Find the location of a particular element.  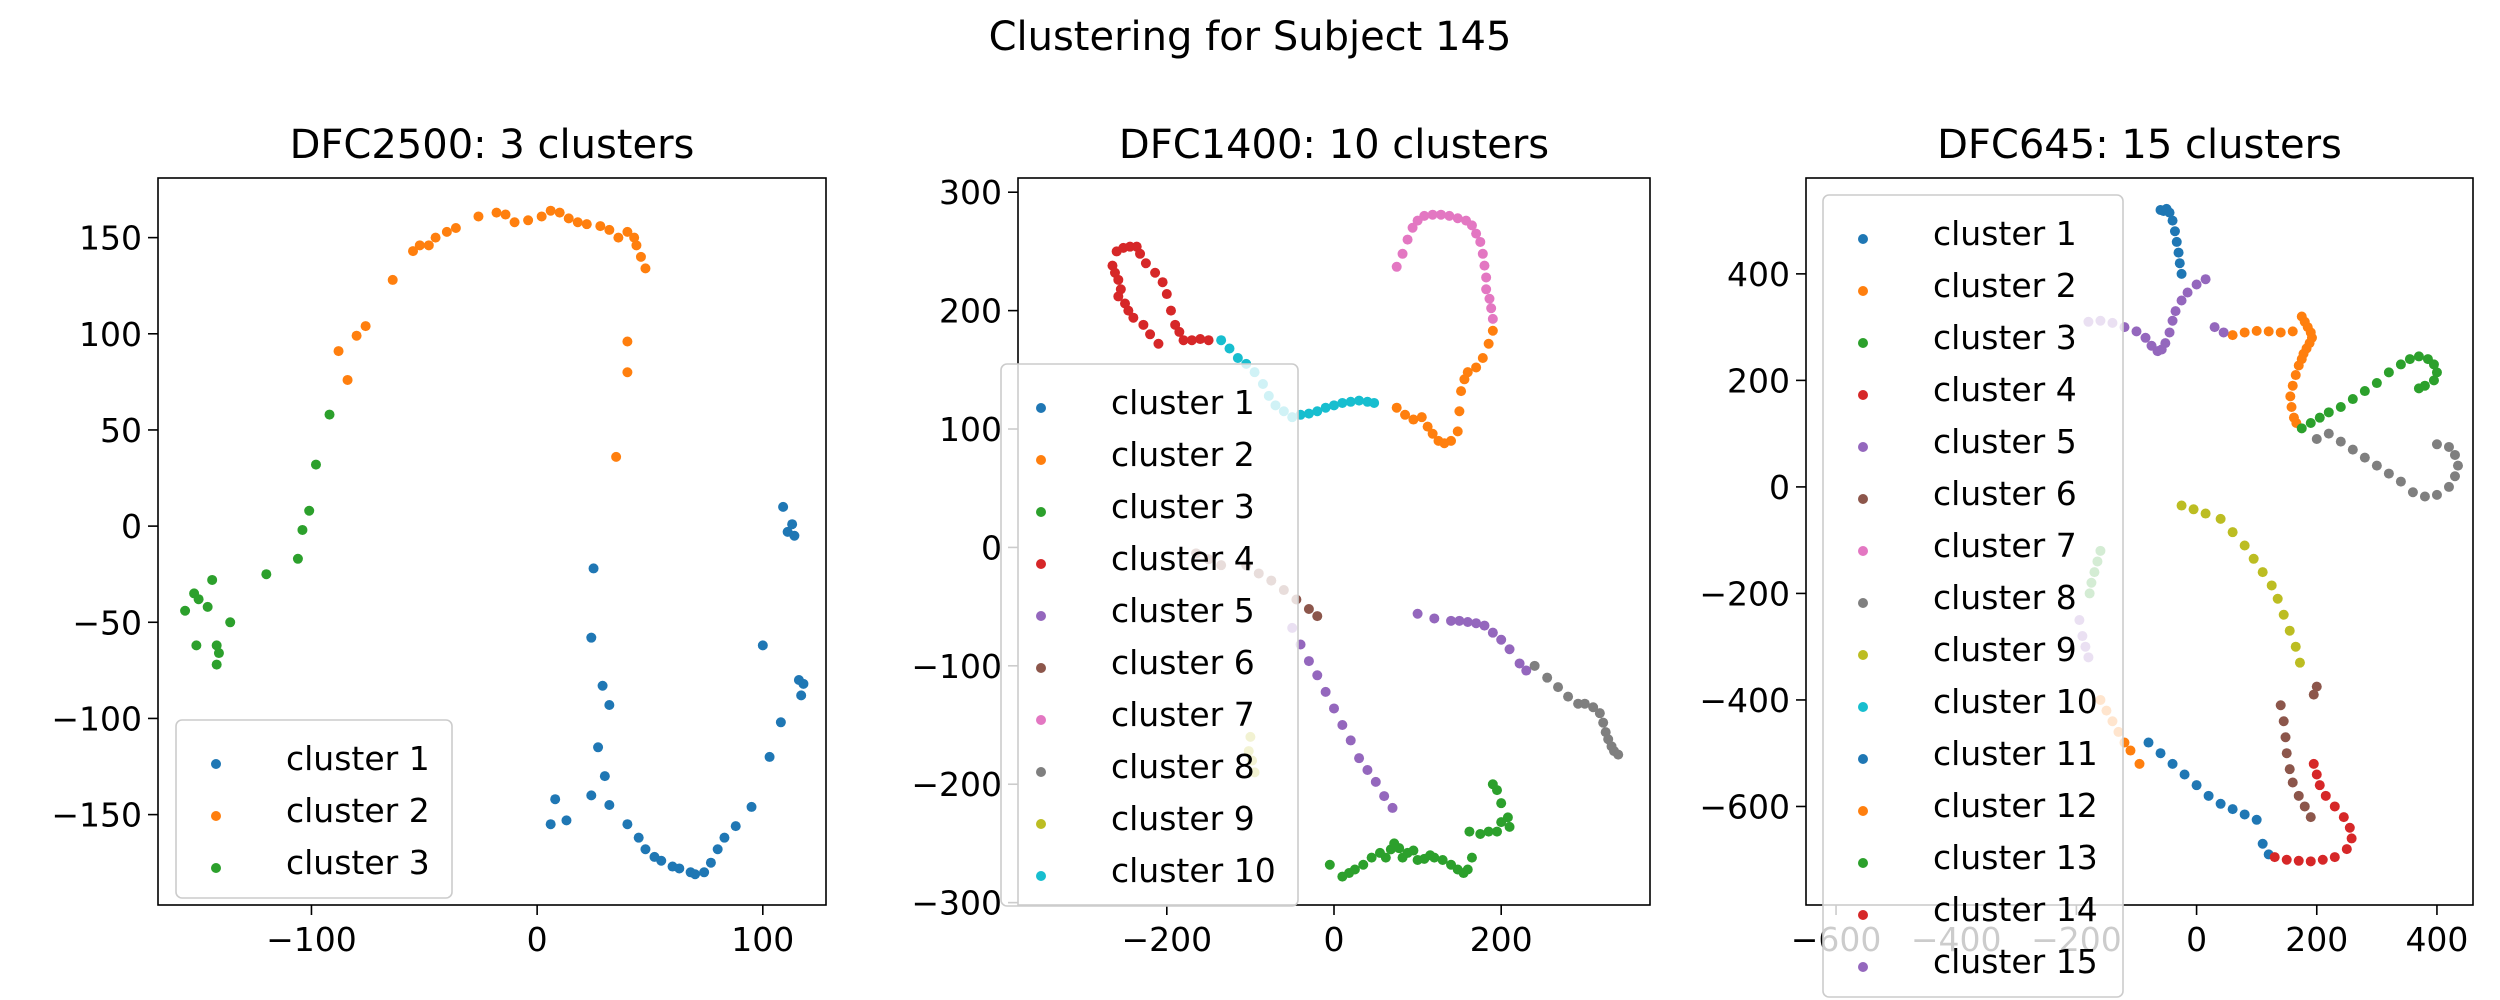

legend-label: cluster 15 is located at coordinates (2015, 961).